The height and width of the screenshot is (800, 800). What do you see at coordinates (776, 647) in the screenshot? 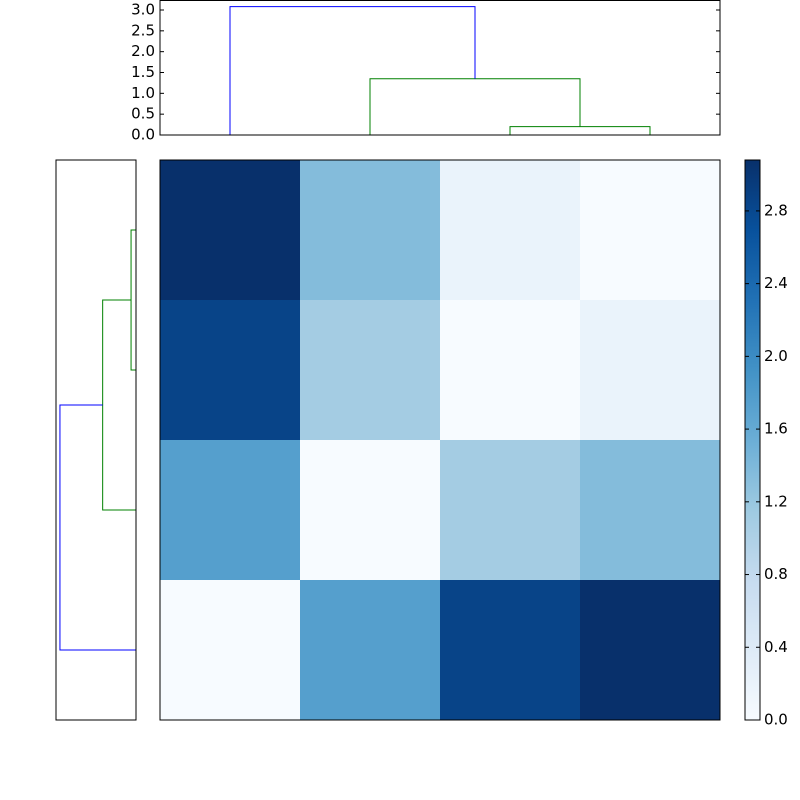
I see `colorbar-tick-label: 0.4` at bounding box center [776, 647].